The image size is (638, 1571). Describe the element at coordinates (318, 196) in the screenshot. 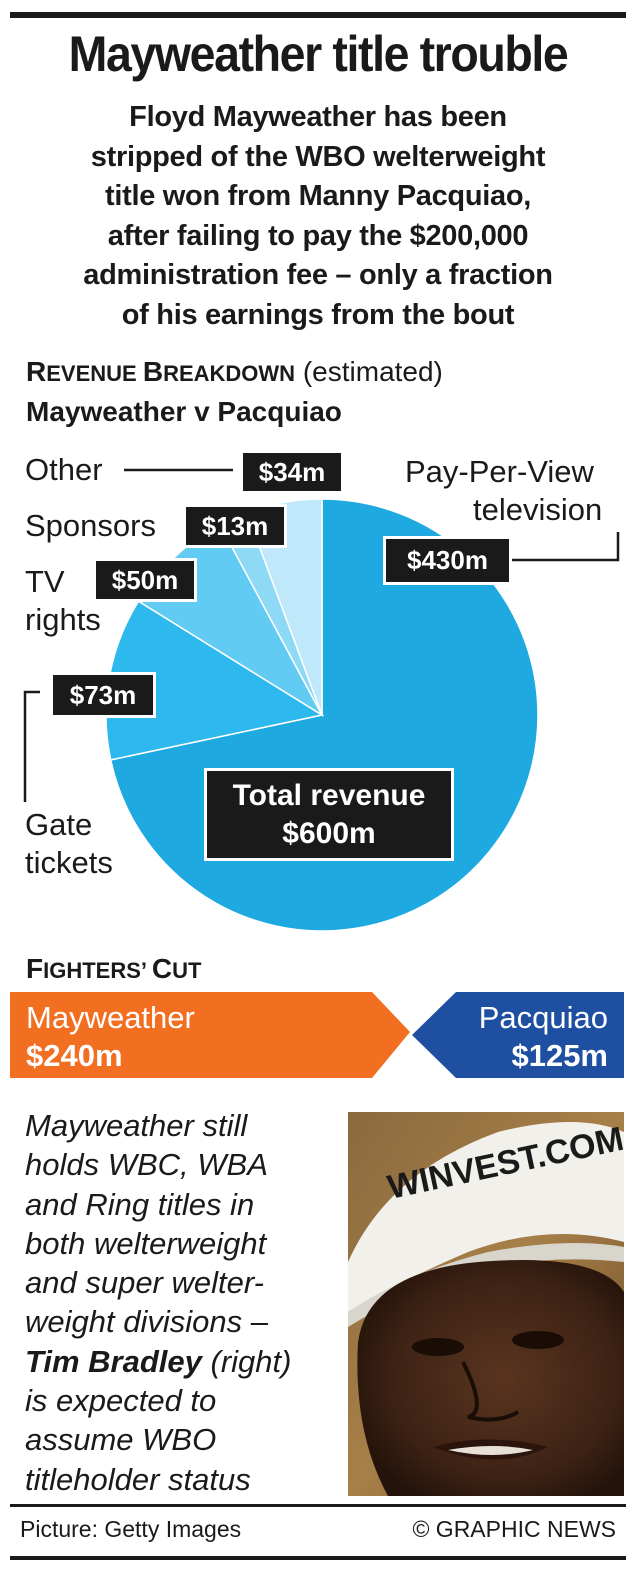

I see `intro-line: title won from Manny Pacquiao,` at that location.